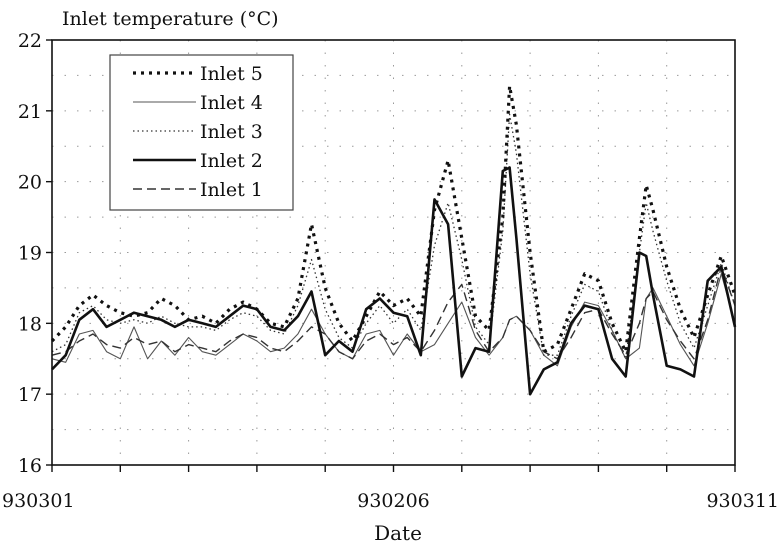 Image resolution: width=781 pixels, height=552 pixels. Describe the element at coordinates (231, 74) in the screenshot. I see `legend-label: Inlet 5` at that location.